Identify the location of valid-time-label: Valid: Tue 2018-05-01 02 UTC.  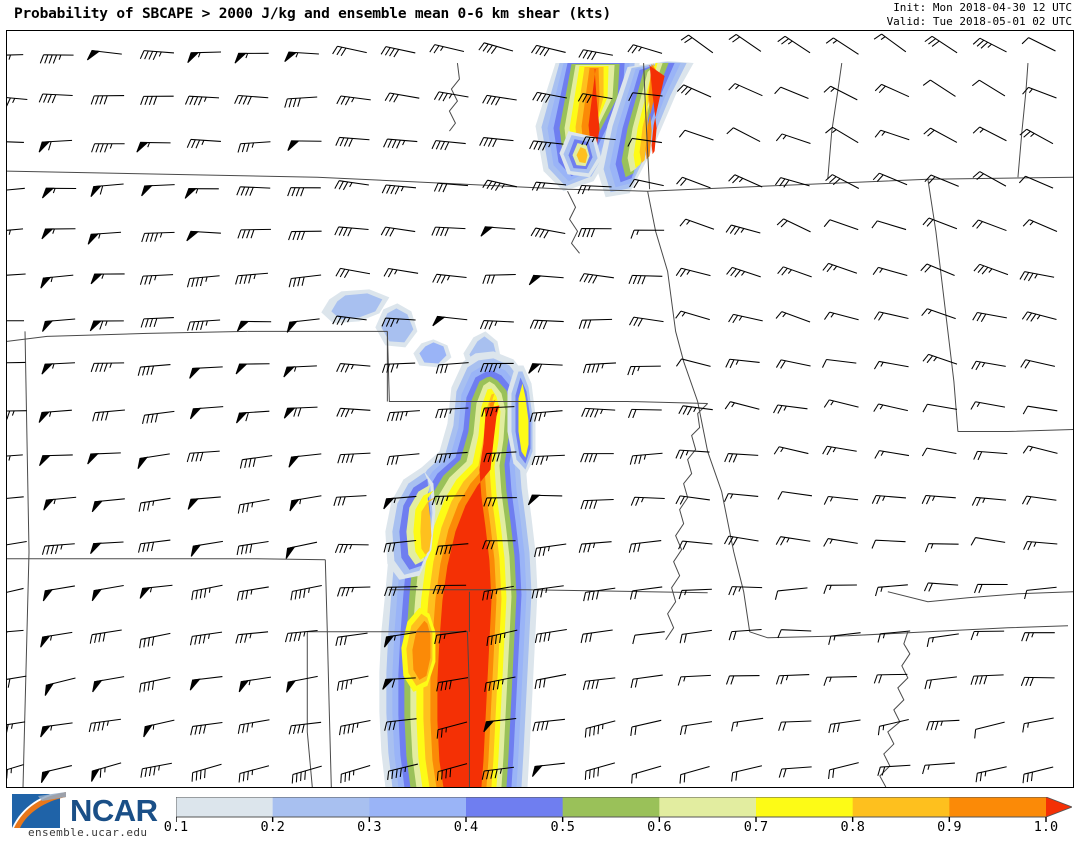
(979, 22).